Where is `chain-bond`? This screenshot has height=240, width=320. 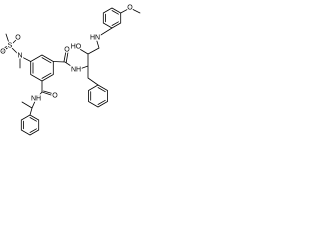
chain-bond is located at coordinates (94, 56).